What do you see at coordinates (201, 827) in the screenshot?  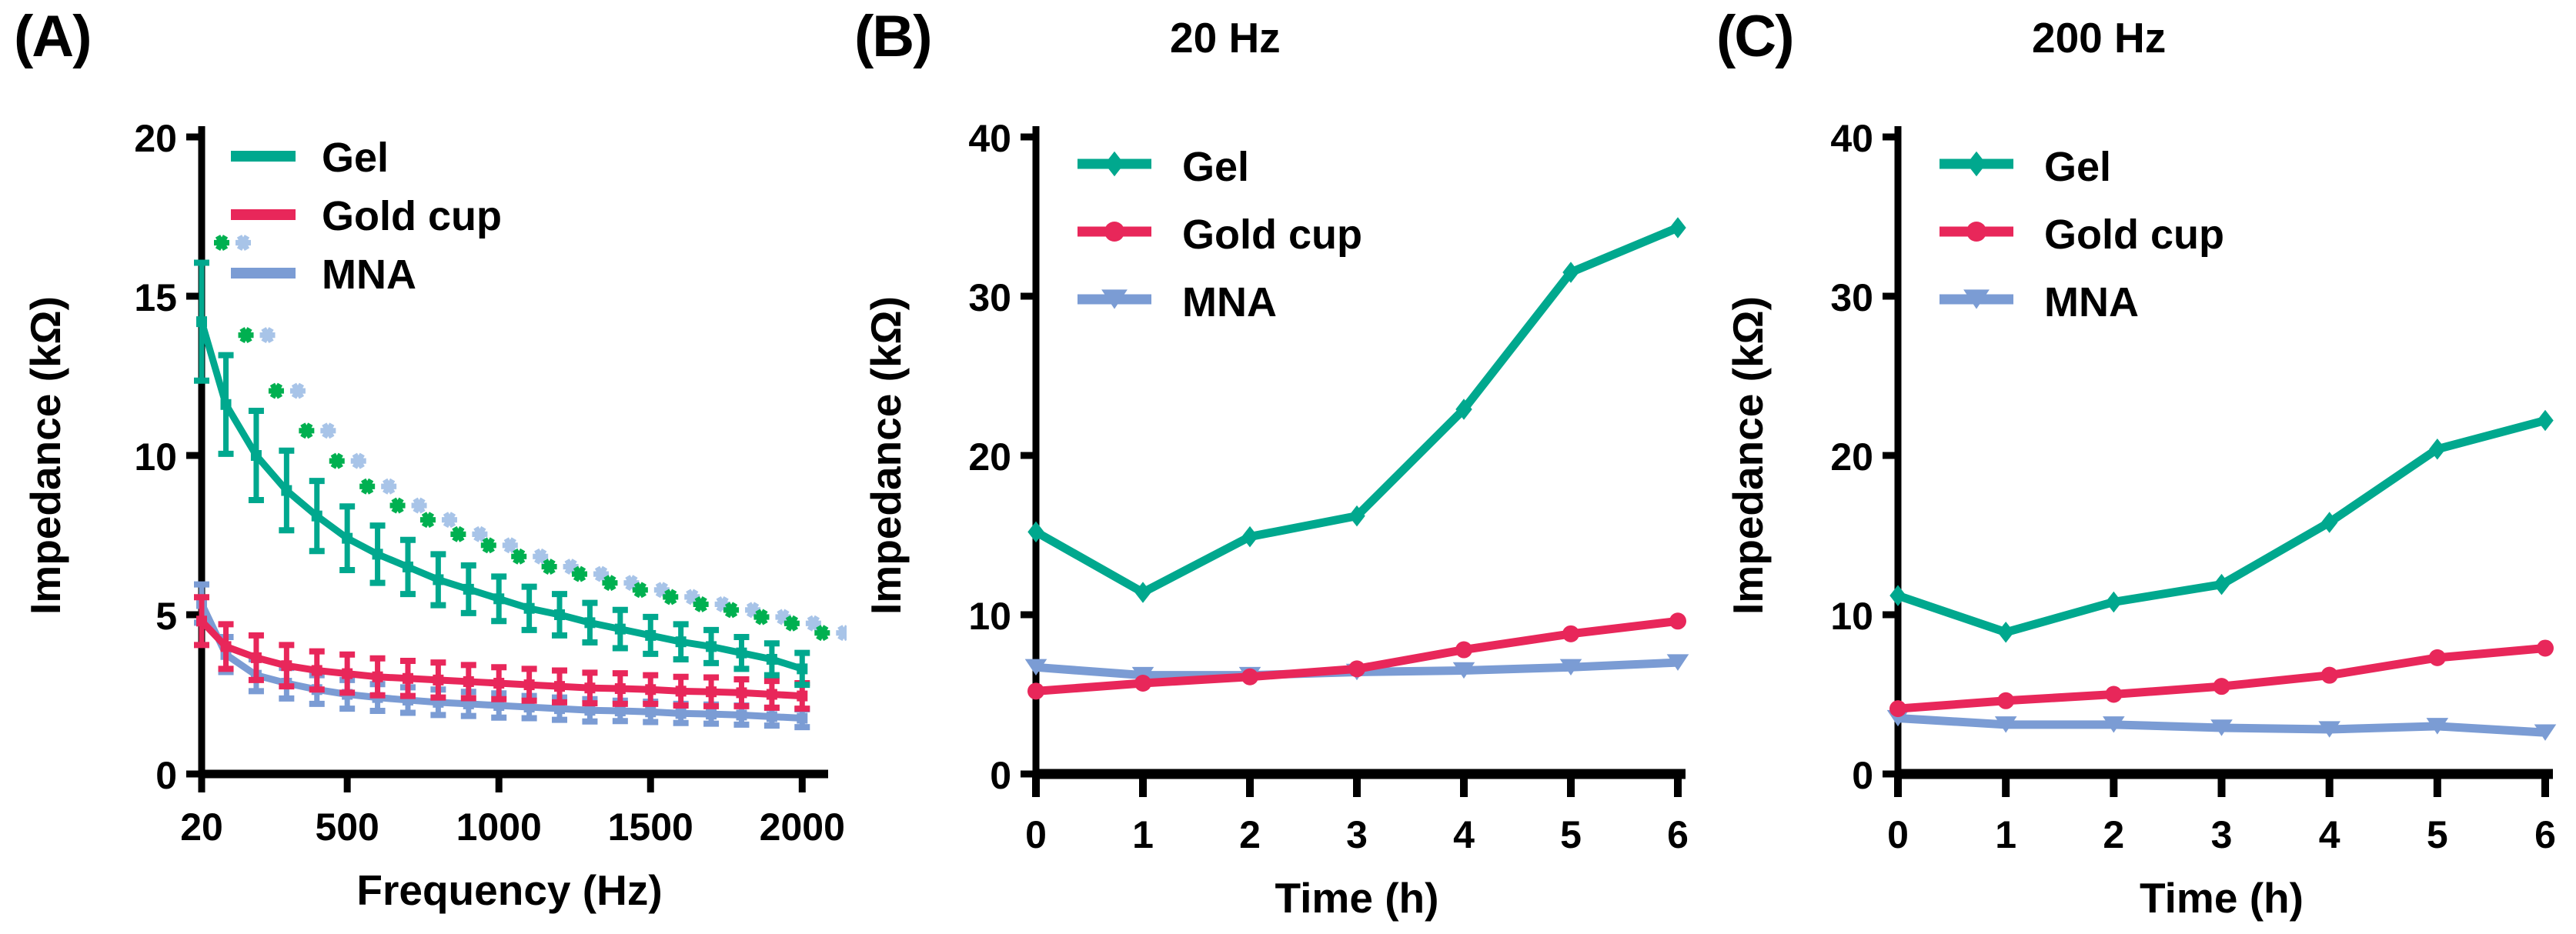 I see `x-tick-label: 20` at bounding box center [201, 827].